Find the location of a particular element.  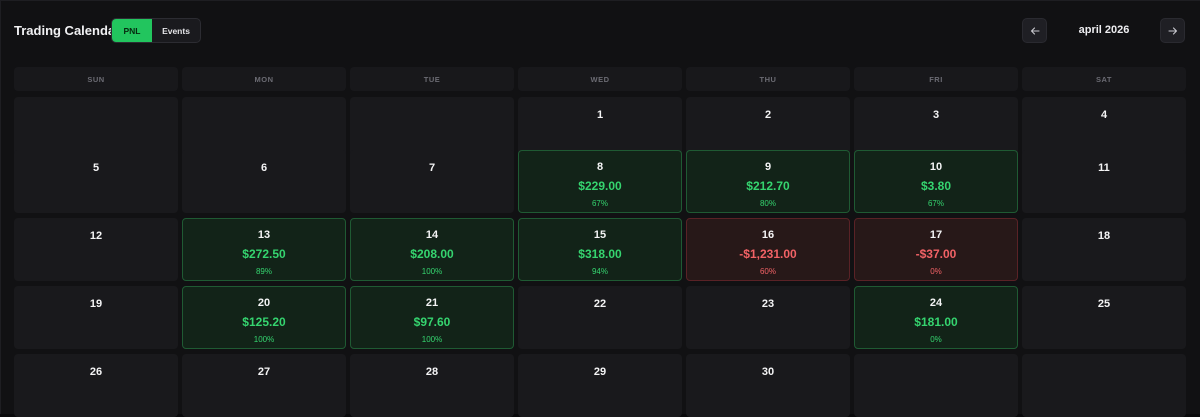

calendar-week-row: 1 2 3 4 is located at coordinates (600, 128).